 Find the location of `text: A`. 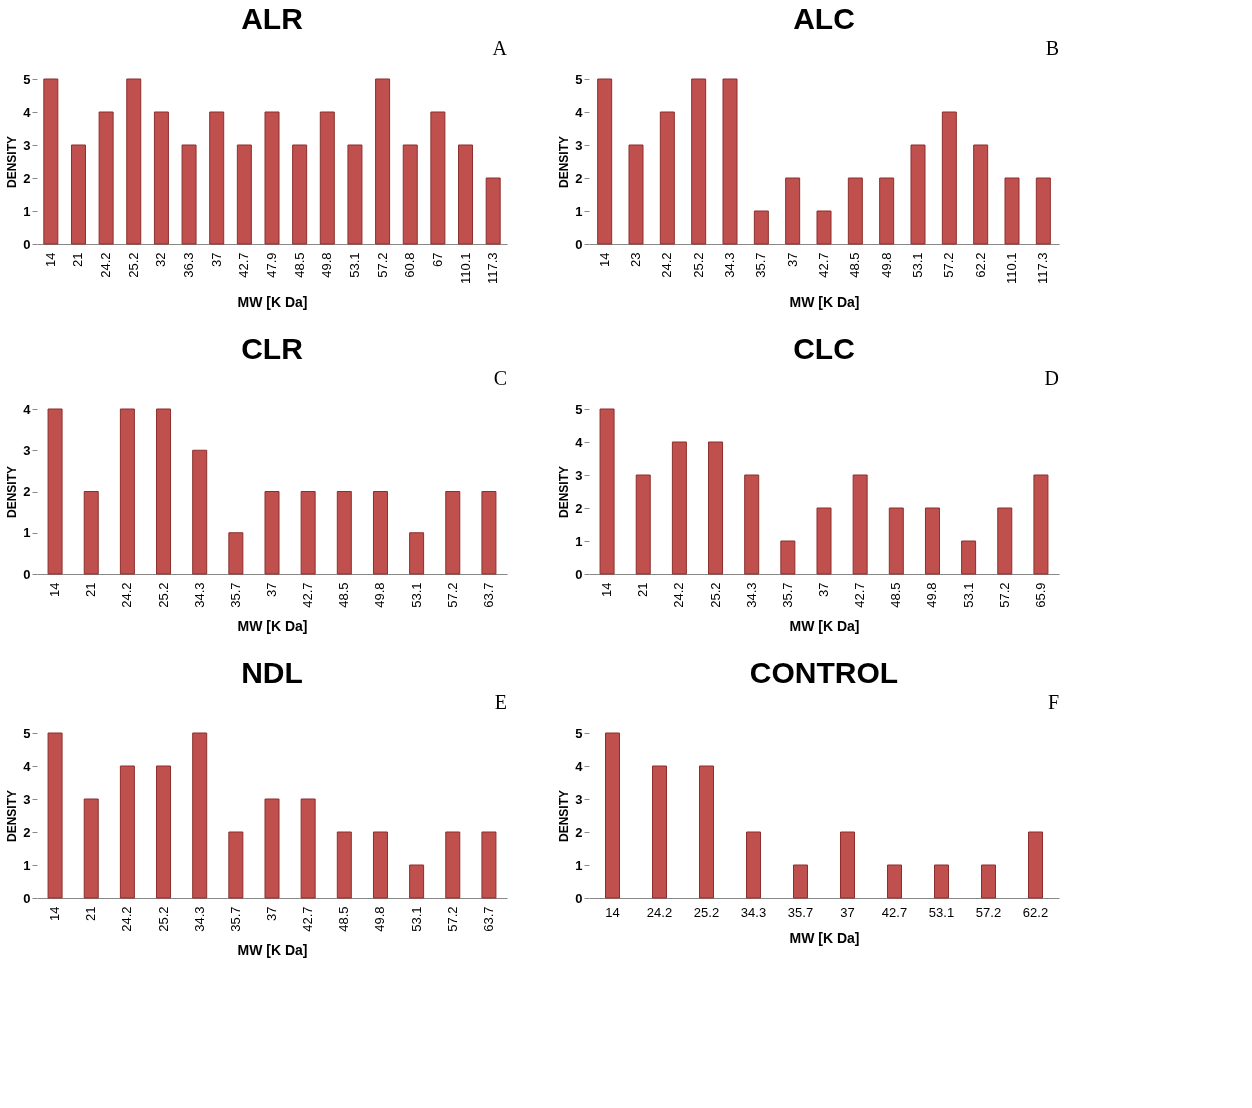

text: A is located at coordinates (500, 48).